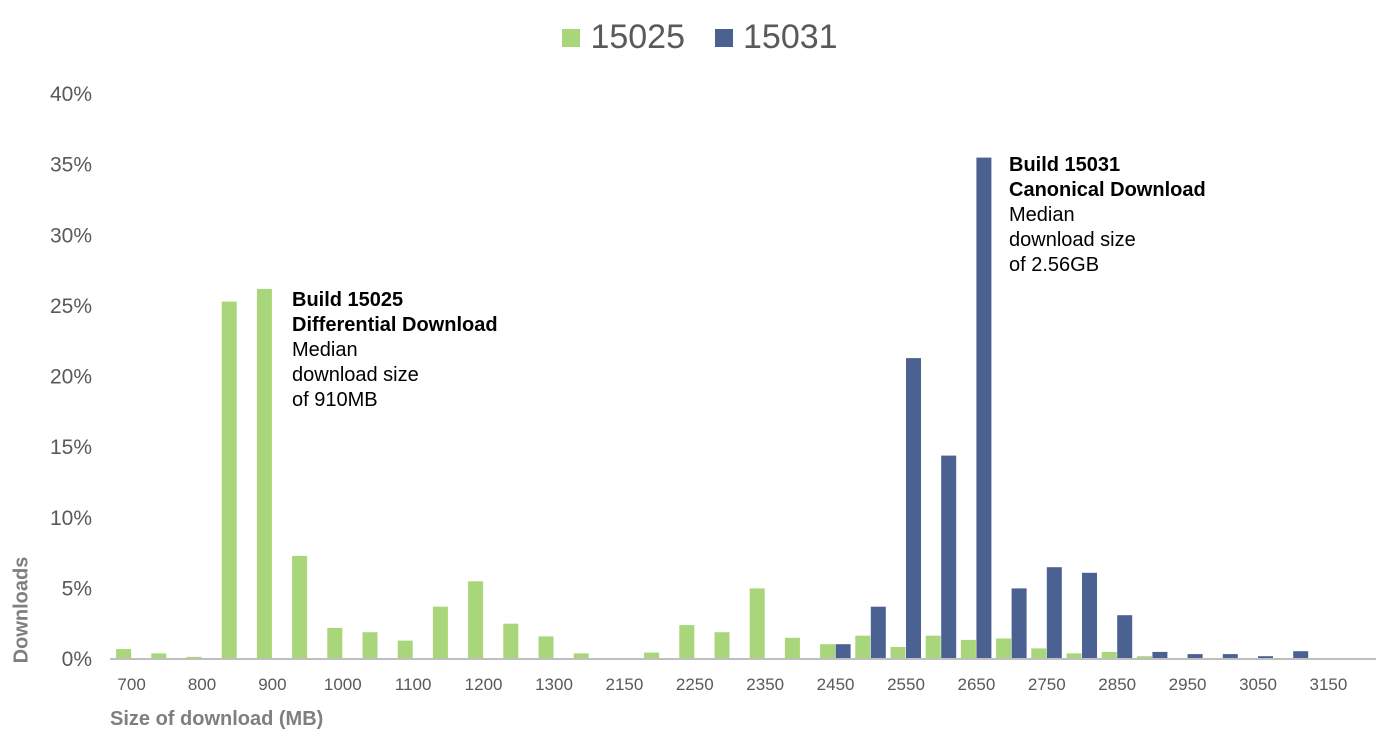  What do you see at coordinates (484, 684) in the screenshot?
I see `x-tick-label: 1200` at bounding box center [484, 684].